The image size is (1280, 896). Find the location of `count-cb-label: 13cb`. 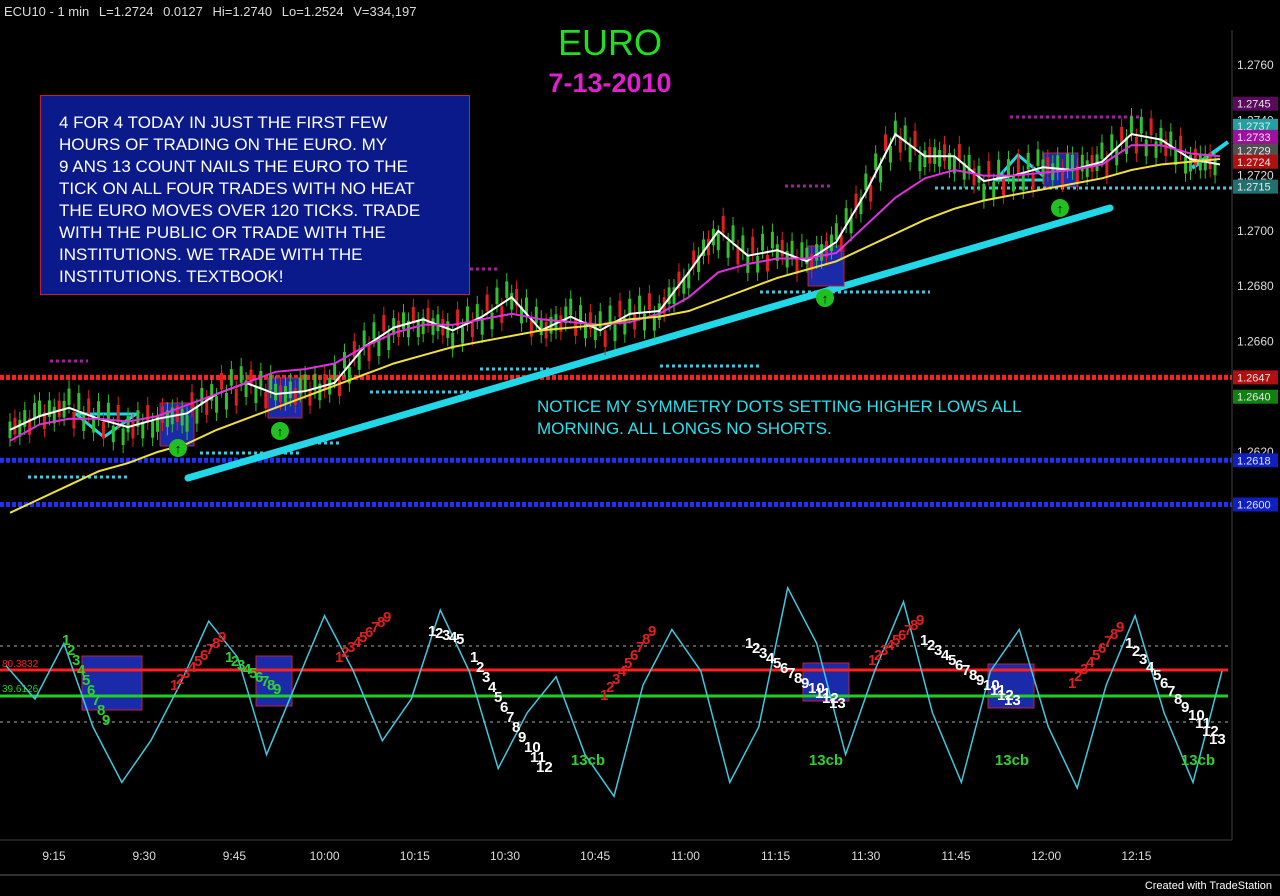

count-cb-label: 13cb is located at coordinates (1198, 760).